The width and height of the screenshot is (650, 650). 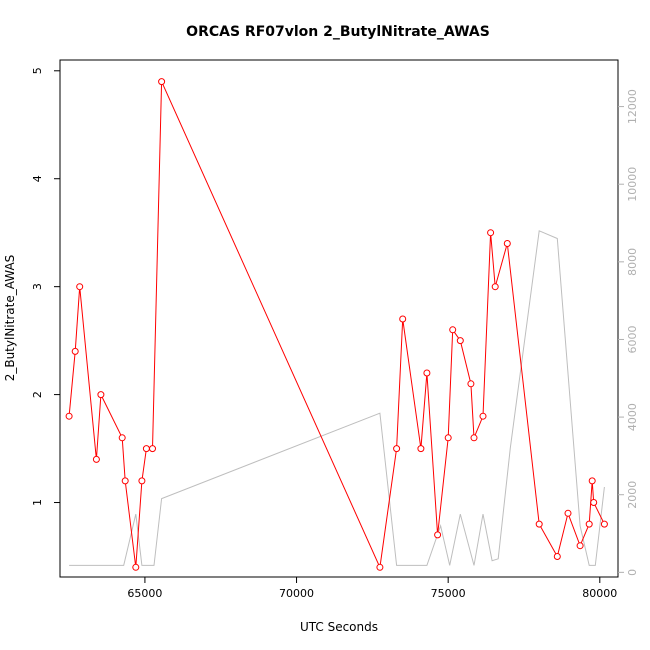 I want to click on y-axis-label: 2_ButylNitrate_AWAS, so click(x=10, y=318).